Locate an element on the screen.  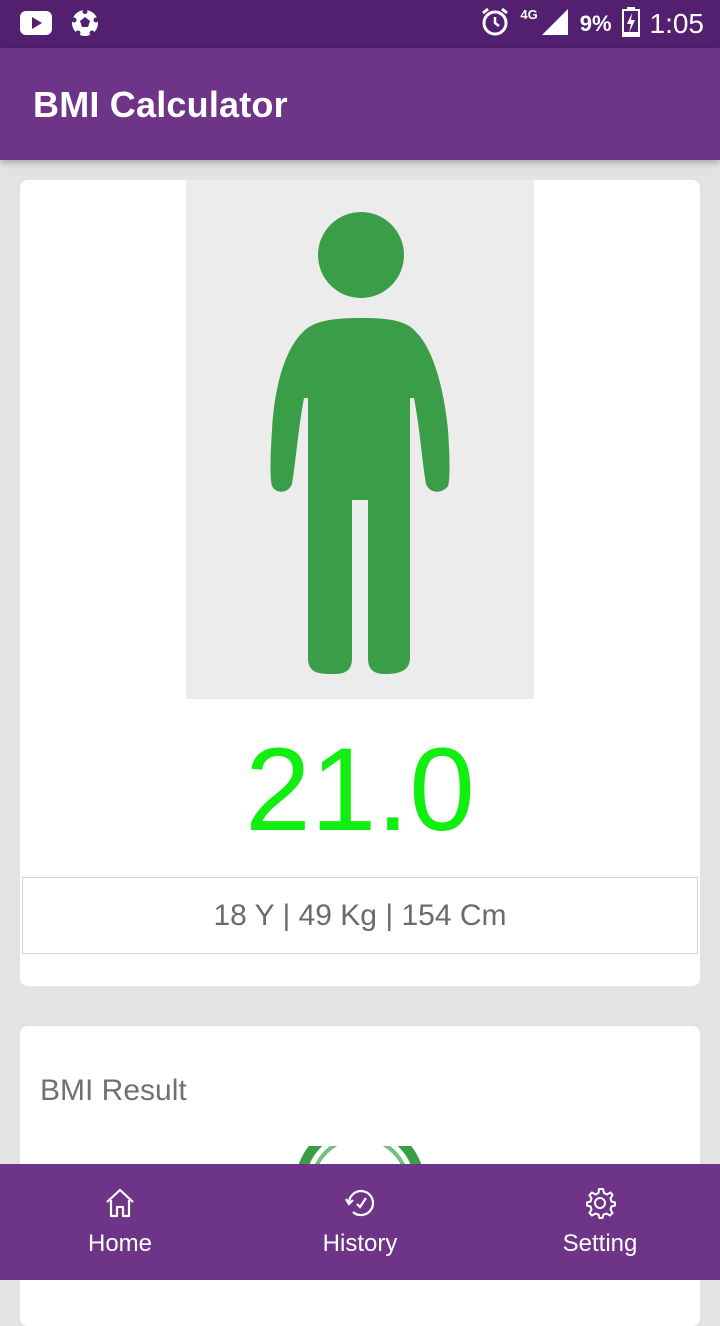
bmi-value: 21.0 is located at coordinates (360, 790).